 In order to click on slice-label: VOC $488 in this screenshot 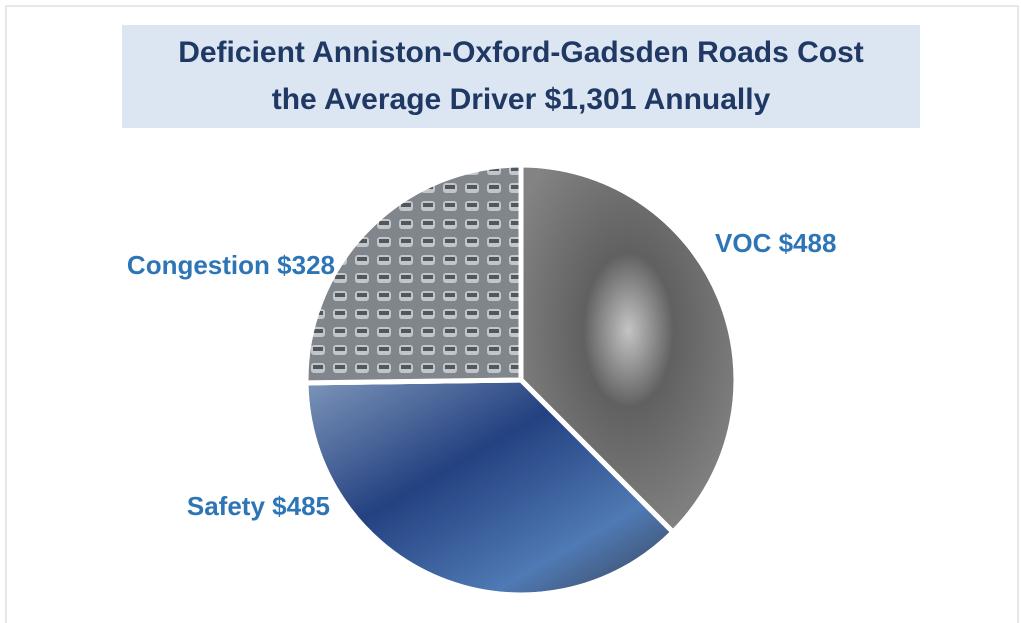, I will do `click(775, 243)`.